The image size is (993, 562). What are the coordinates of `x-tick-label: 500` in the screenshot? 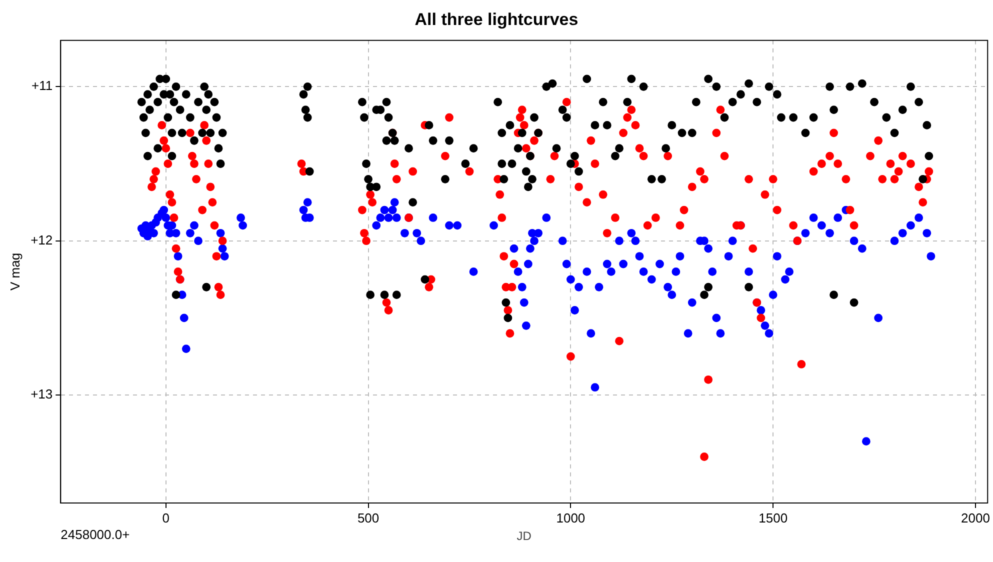 It's located at (368, 518).